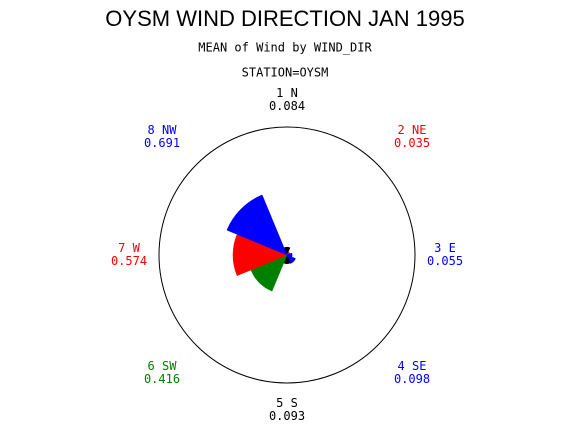 The height and width of the screenshot is (430, 570). I want to click on value-label: 0.055, so click(445, 261).